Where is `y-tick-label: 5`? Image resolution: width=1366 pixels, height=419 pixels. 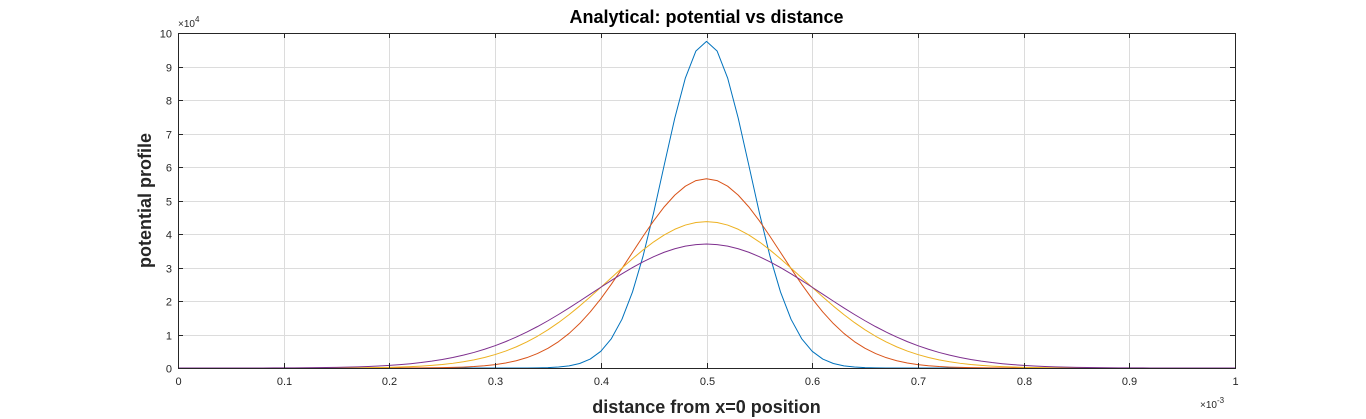 y-tick-label: 5 is located at coordinates (169, 203).